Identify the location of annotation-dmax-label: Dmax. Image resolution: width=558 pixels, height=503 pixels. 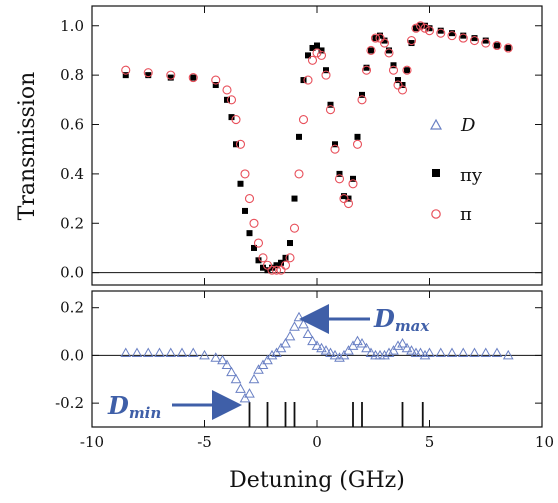
(401, 319).